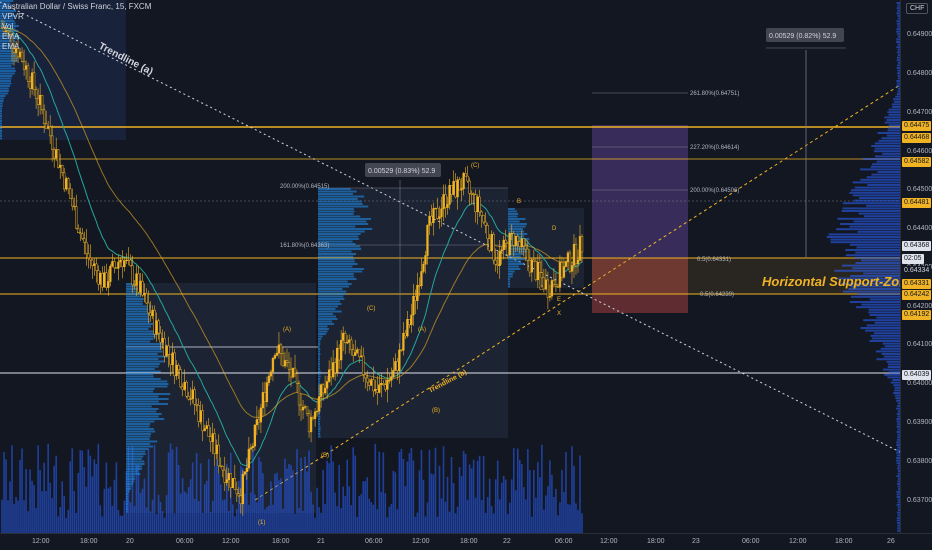  I want to click on legend-vpvr: VPVR, so click(13, 16).